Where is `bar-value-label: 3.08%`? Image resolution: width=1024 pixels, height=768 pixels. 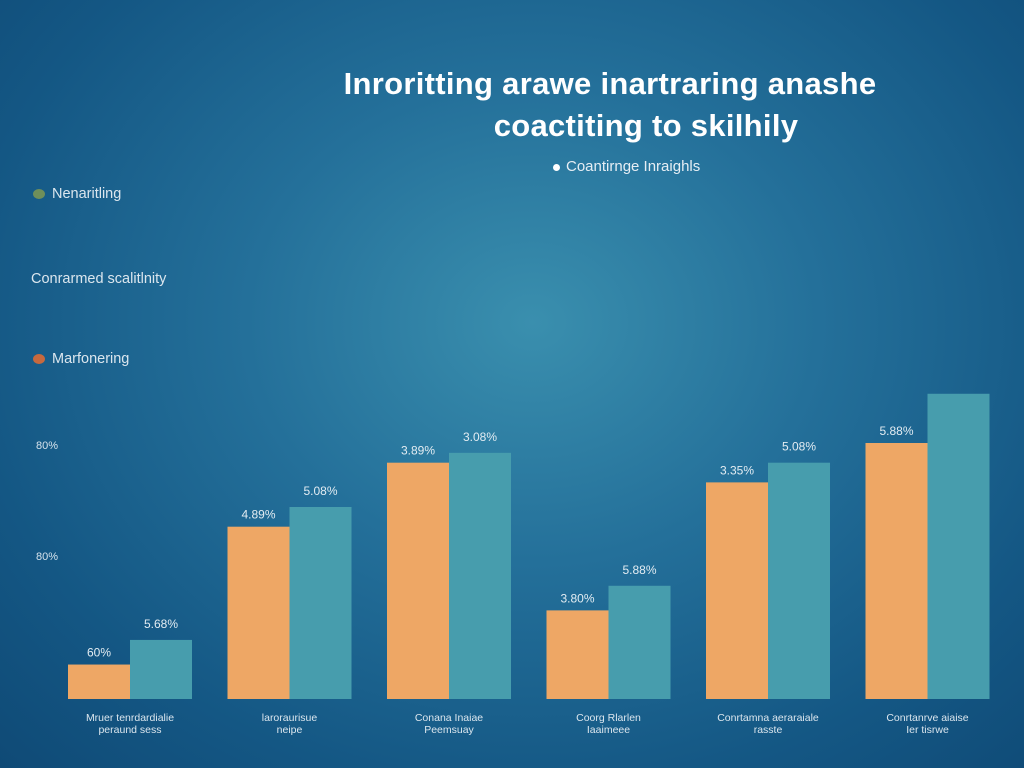
bar-value-label: 3.08% is located at coordinates (480, 437).